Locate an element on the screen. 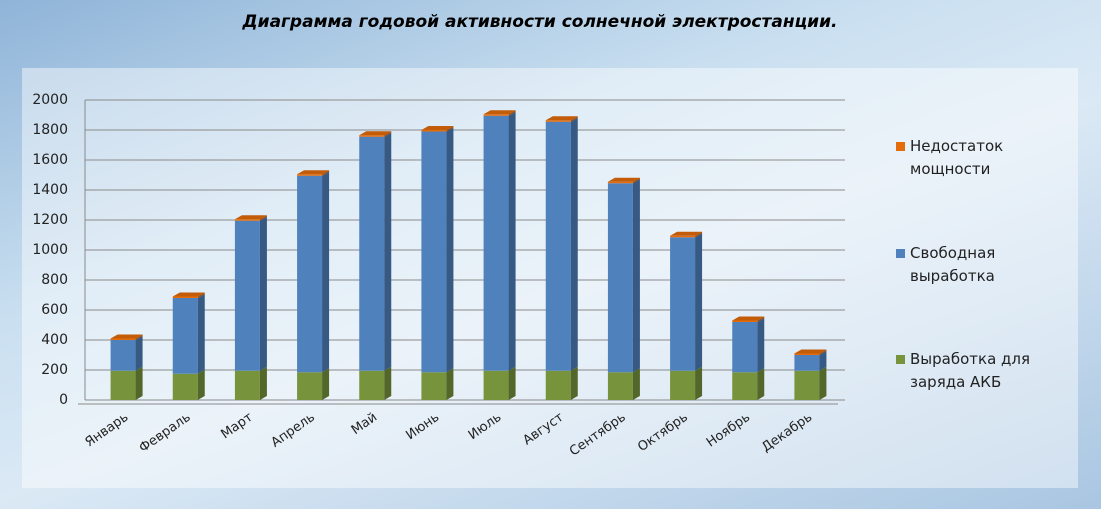 The height and width of the screenshot is (509, 1101). legend-label: Недостаток мощности is located at coordinates (957, 157).